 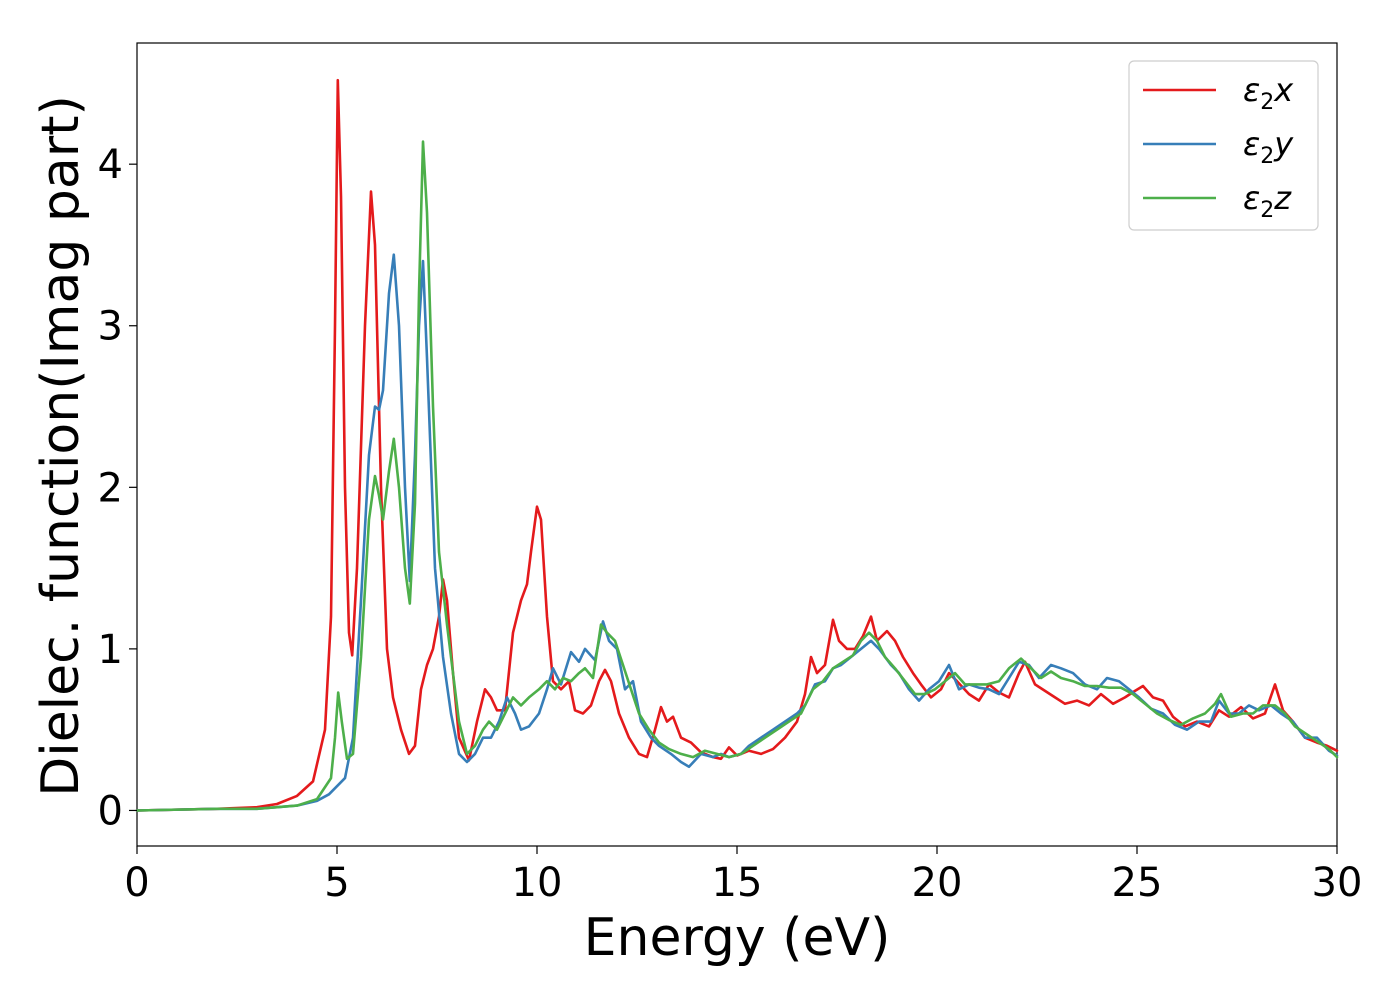 I want to click on x-tick-label: 30, so click(x=1337, y=883).